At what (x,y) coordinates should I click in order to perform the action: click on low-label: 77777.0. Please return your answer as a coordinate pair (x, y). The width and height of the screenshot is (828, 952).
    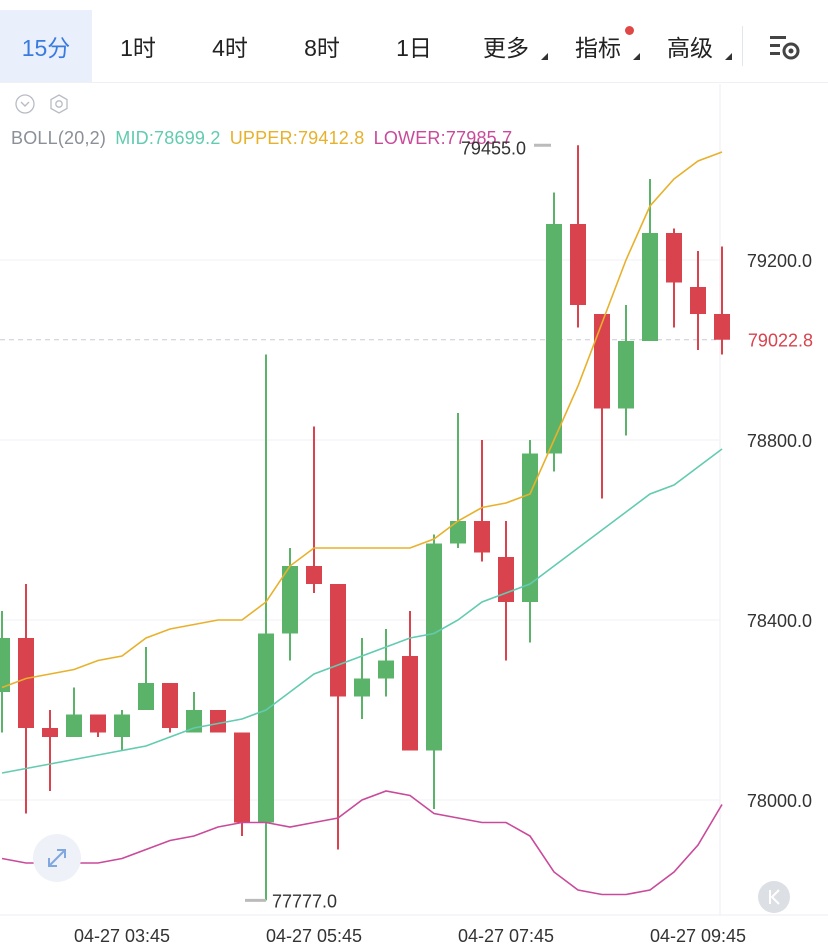
    Looking at the image, I should click on (304, 901).